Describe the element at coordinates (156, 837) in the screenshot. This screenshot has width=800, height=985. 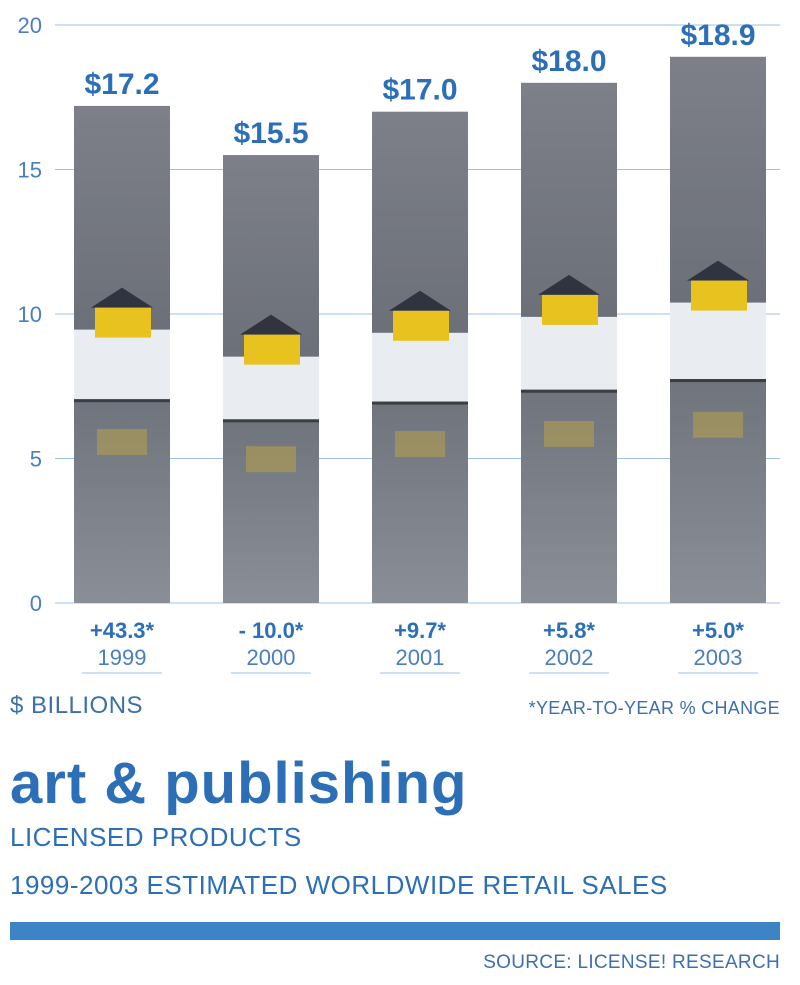
I see `chart-subtitle: LICENSED PRODUCTS` at that location.